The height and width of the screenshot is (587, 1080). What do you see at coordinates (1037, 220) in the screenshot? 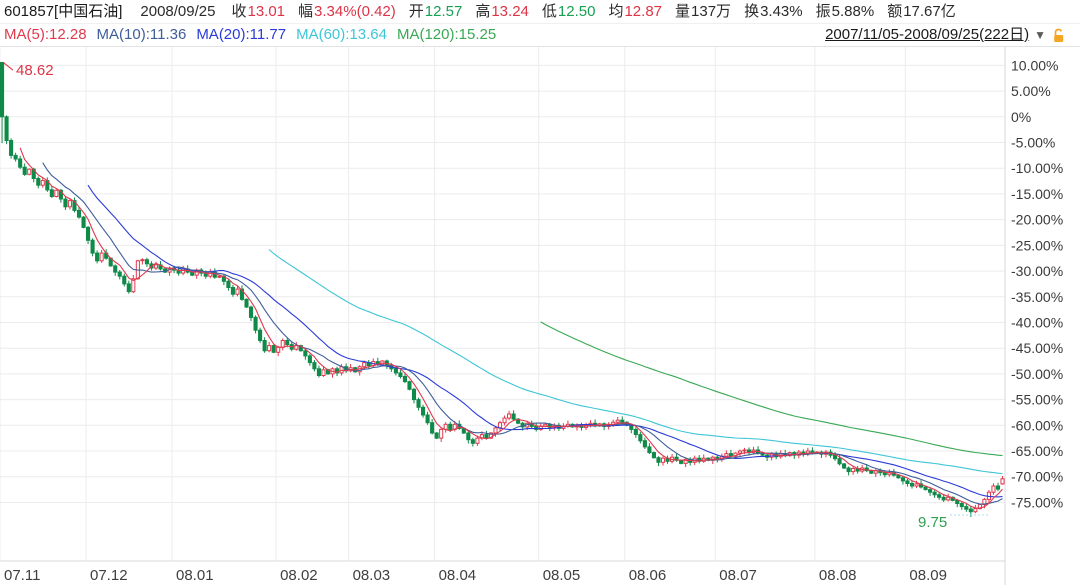
I see `y-axis-label: -20.00%` at bounding box center [1037, 220].